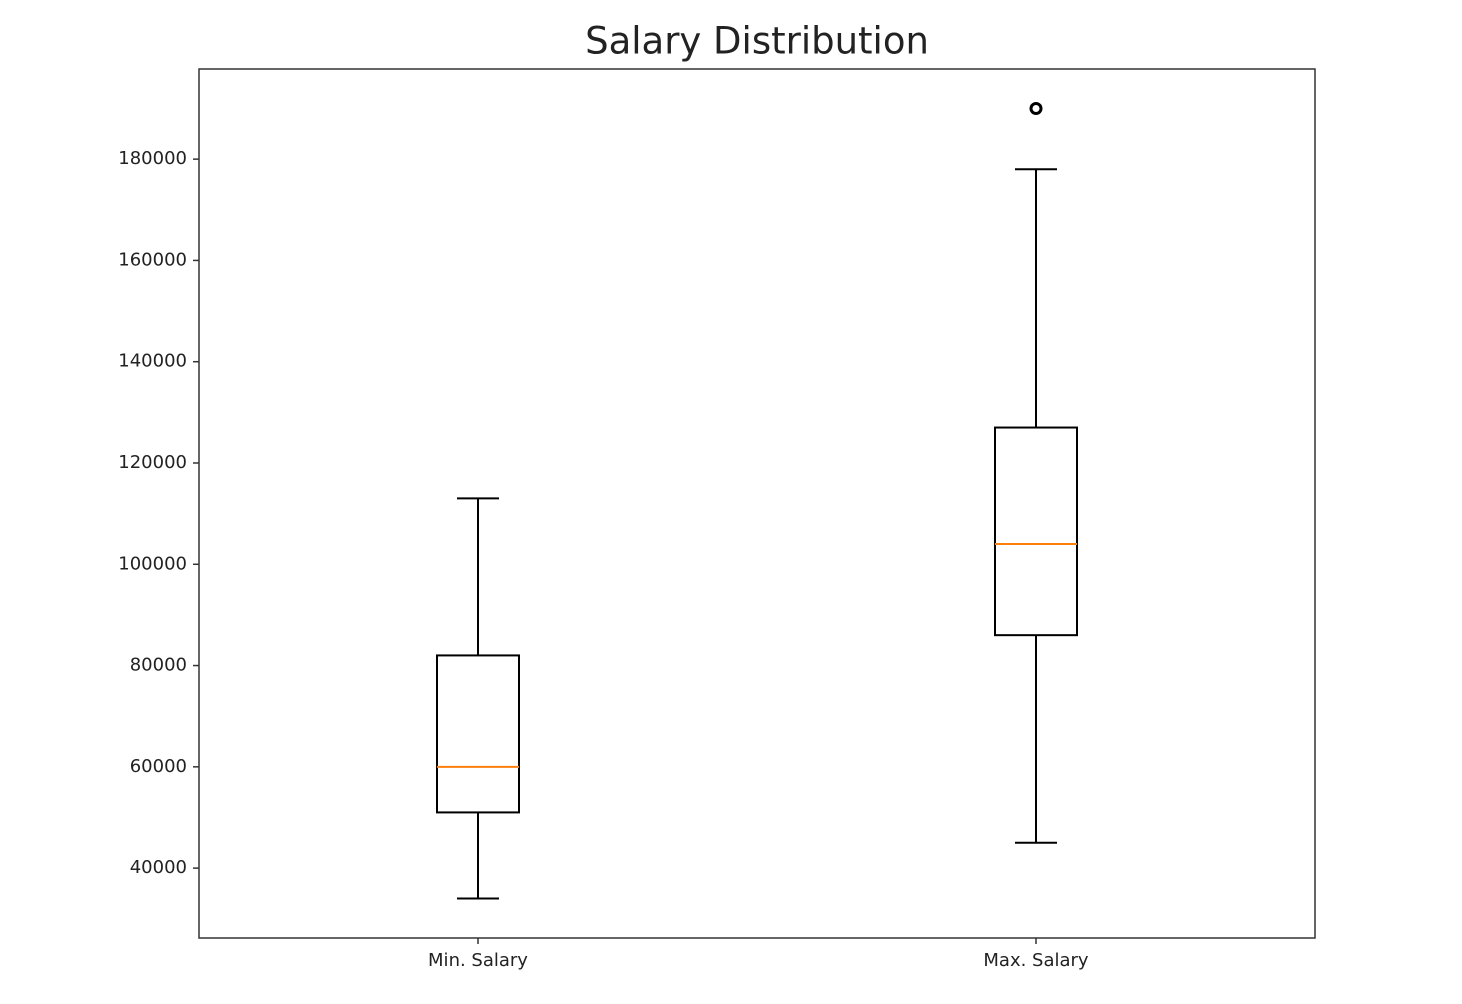 This screenshot has width=1462, height=1004. Describe the element at coordinates (158, 665) in the screenshot. I see `y-tick-label: 80000` at that location.